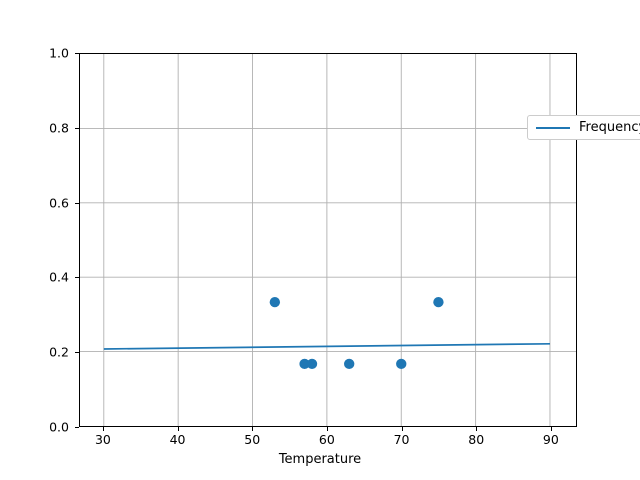  What do you see at coordinates (59, 427) in the screenshot?
I see `y-tick-label: 0.0` at bounding box center [59, 427].